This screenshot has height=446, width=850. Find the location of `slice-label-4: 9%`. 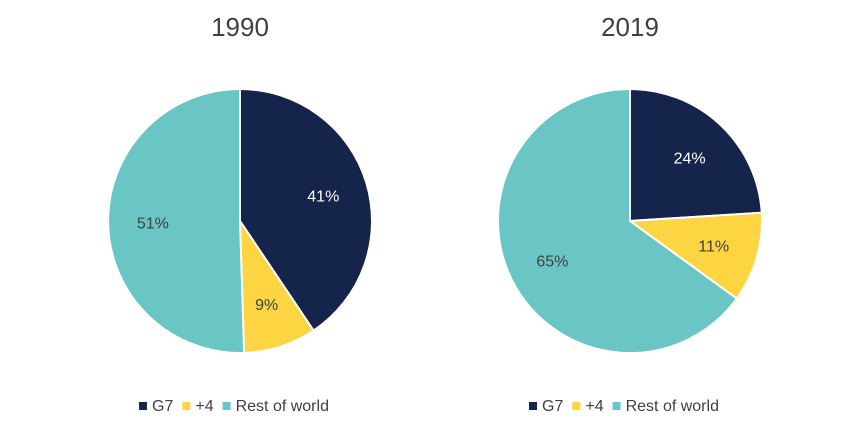

slice-label-4: 9% is located at coordinates (266, 305).